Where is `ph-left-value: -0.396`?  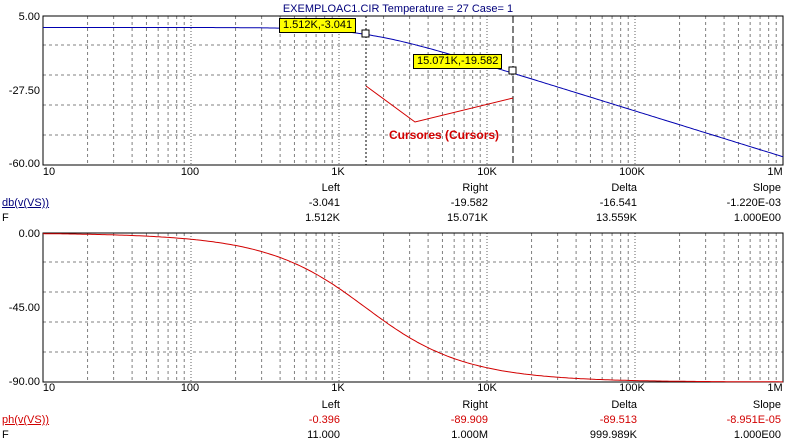 ph-left-value: -0.396 is located at coordinates (324, 420).